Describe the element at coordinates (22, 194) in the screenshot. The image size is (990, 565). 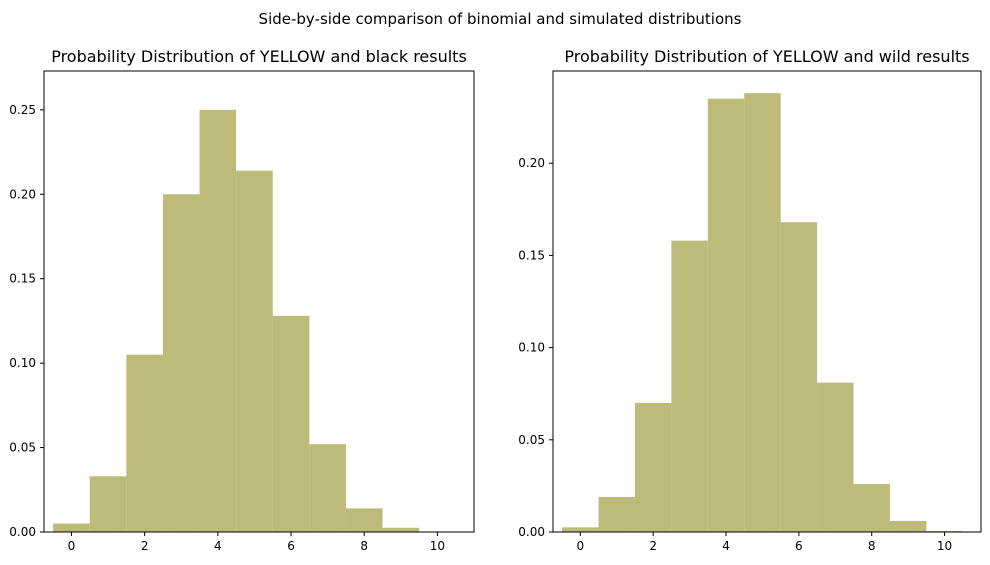
I see `left-y-tick-label: 0.20` at that location.